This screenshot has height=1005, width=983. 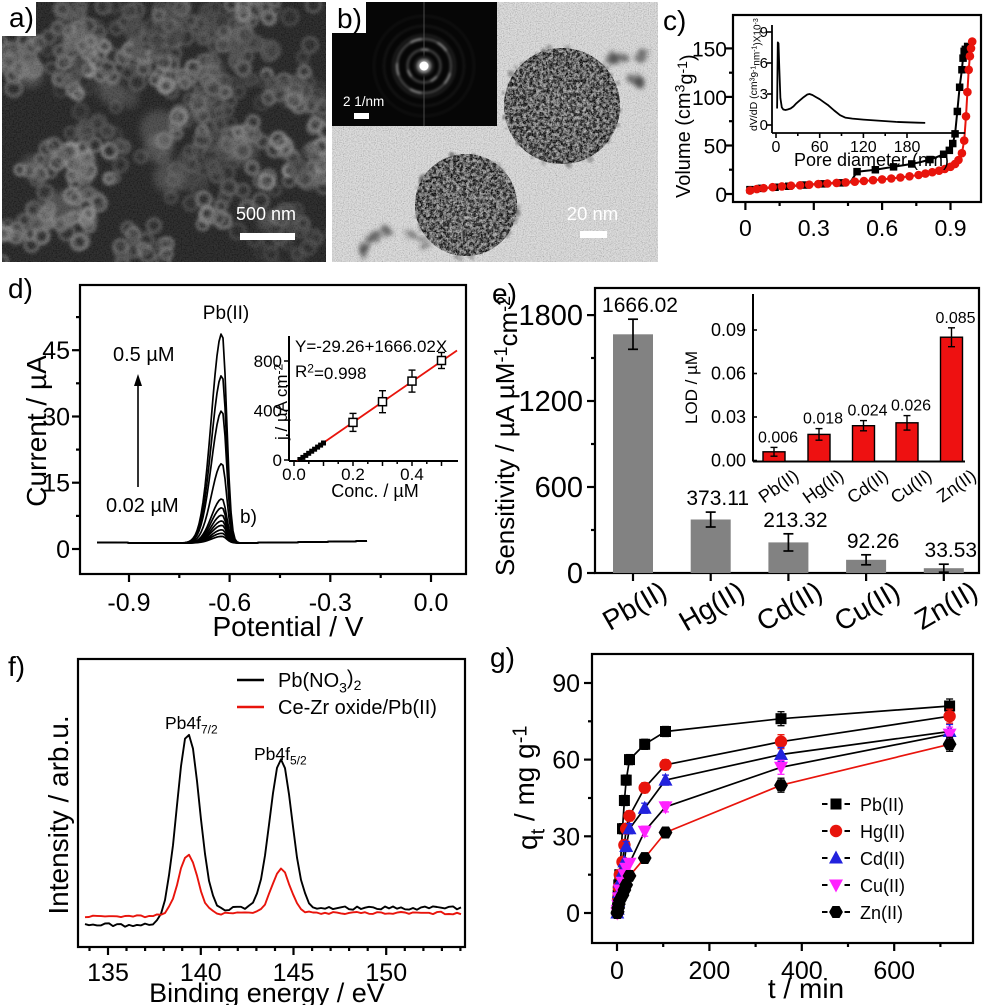 What do you see at coordinates (502, 657) in the screenshot?
I see `svg-text: g)` at bounding box center [502, 657].